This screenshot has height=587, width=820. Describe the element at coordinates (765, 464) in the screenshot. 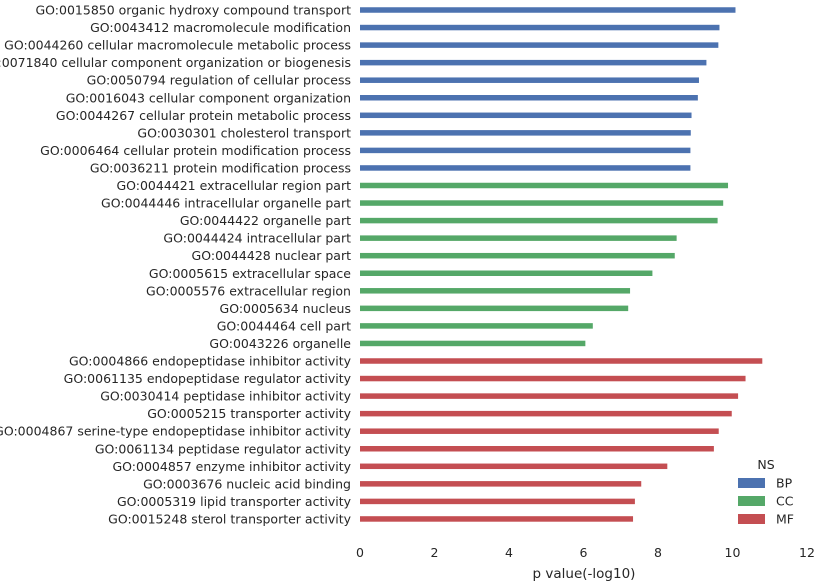

I see `legend-title: NS` at that location.